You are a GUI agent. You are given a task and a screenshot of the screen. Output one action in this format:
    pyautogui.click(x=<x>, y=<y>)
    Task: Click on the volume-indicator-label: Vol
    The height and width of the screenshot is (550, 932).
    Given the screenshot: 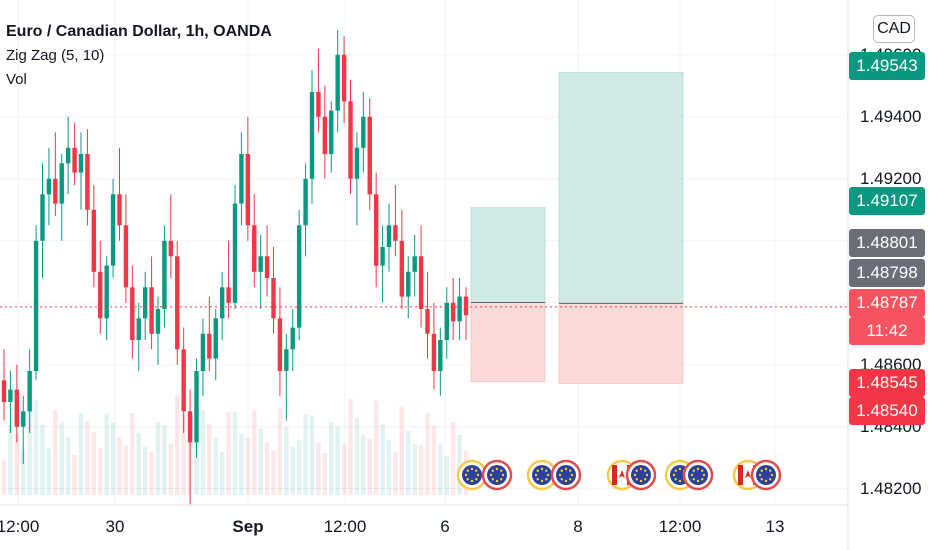 What is the action you would take?
    pyautogui.click(x=16, y=79)
    